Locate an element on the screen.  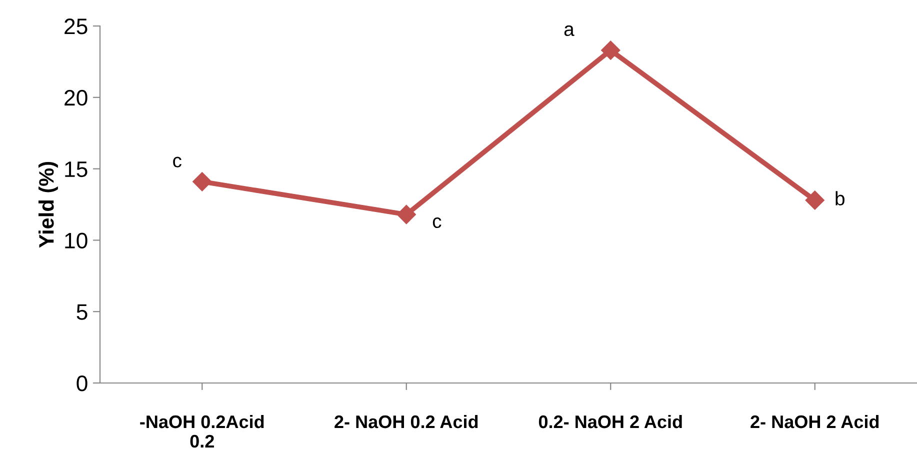
y-tick-label: 5 is located at coordinates (82, 312).